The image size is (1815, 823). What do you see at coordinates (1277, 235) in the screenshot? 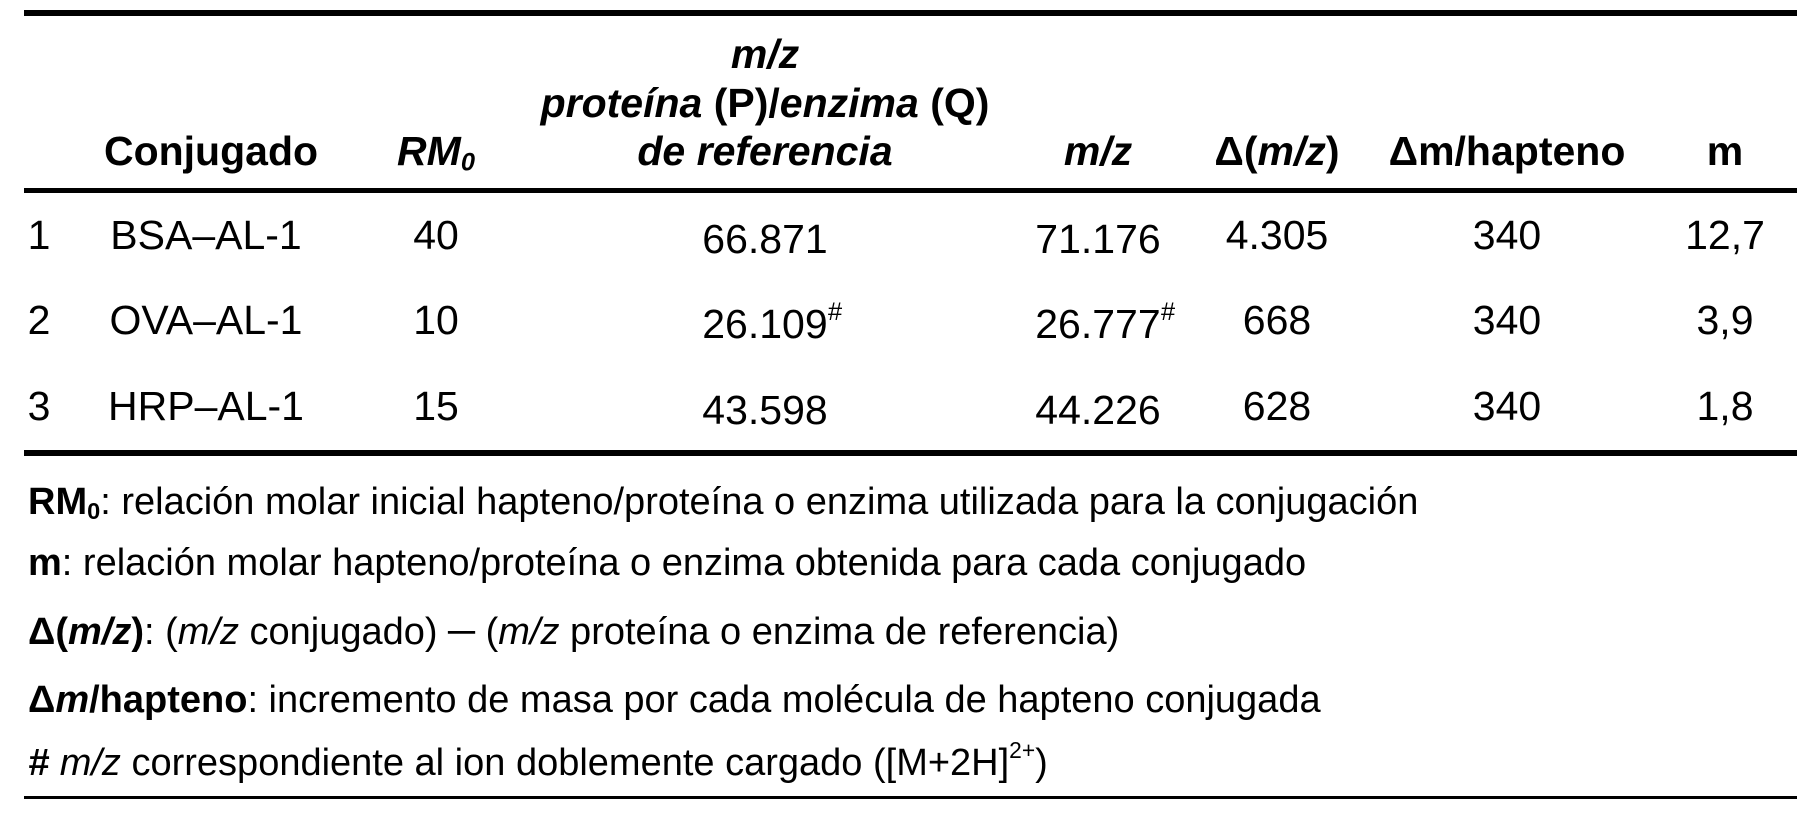
I see `row-1-delta: 4.305` at bounding box center [1277, 235].